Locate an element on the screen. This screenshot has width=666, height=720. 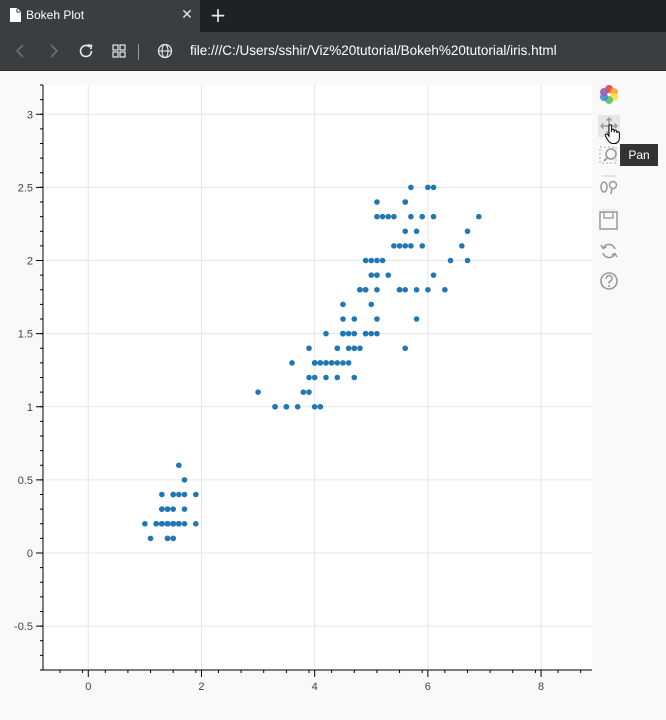
reset-icon is located at coordinates (609, 251).